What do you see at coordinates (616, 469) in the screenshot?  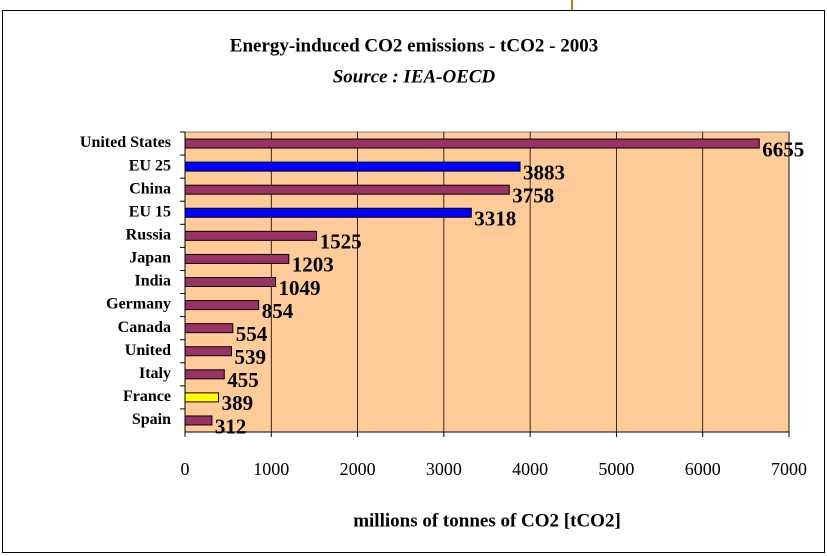 I see `x-tick-label: 5000` at bounding box center [616, 469].